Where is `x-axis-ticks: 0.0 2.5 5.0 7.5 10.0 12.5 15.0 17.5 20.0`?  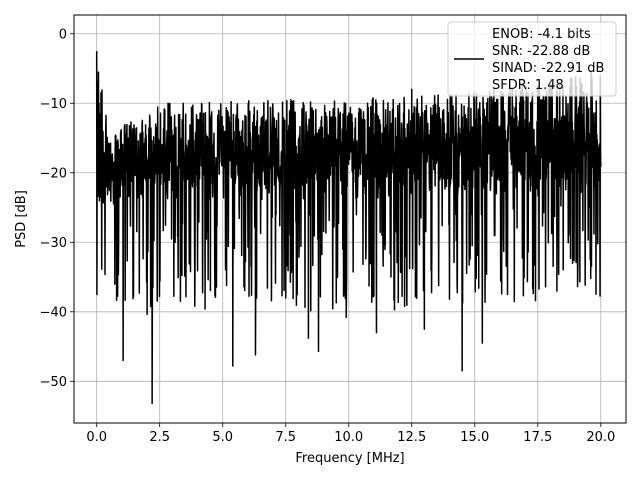
x-axis-ticks: 0.0 2.5 5.0 7.5 10.0 12.5 15.0 17.5 20.0 is located at coordinates (350, 434).